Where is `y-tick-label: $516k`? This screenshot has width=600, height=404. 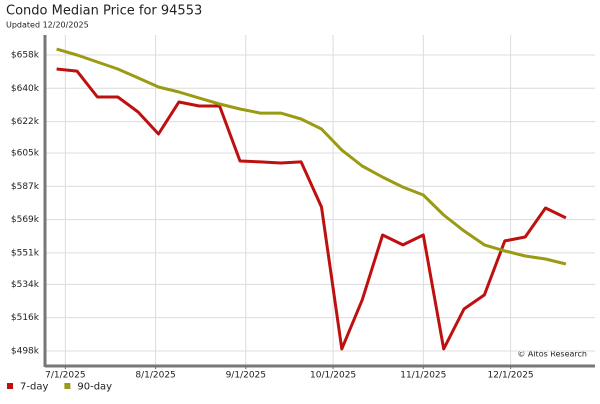
y-tick-label: $516k is located at coordinates (25, 318).